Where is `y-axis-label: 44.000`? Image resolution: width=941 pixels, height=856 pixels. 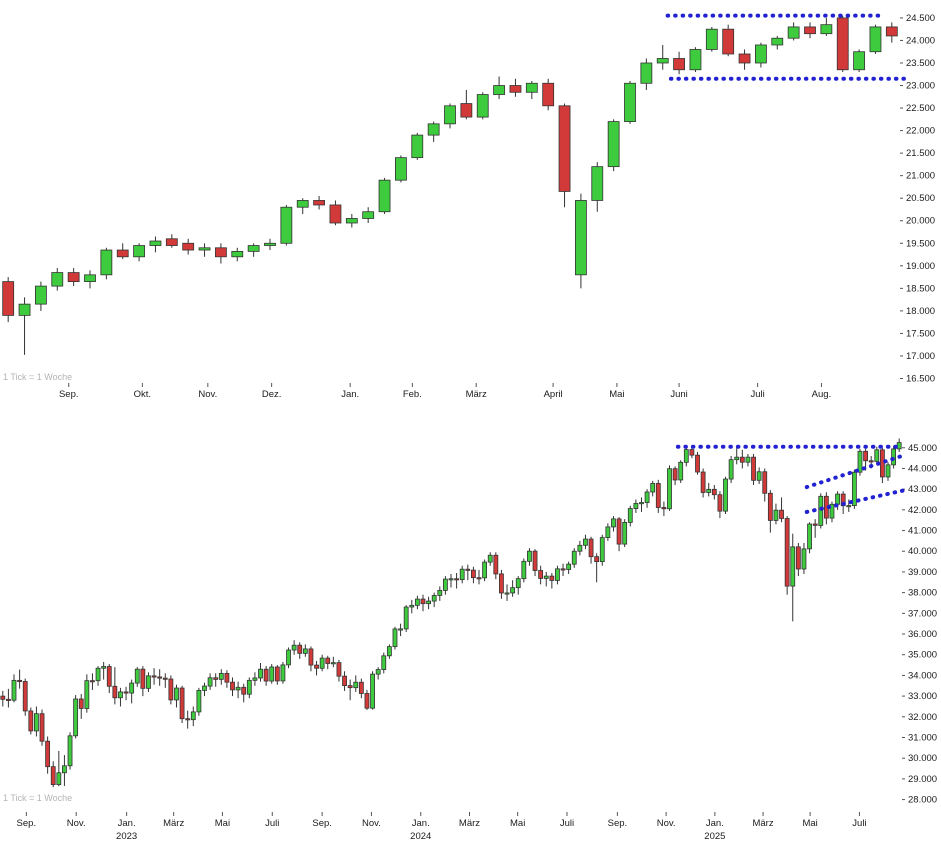
y-axis-label: 44.000 is located at coordinates (922, 468).